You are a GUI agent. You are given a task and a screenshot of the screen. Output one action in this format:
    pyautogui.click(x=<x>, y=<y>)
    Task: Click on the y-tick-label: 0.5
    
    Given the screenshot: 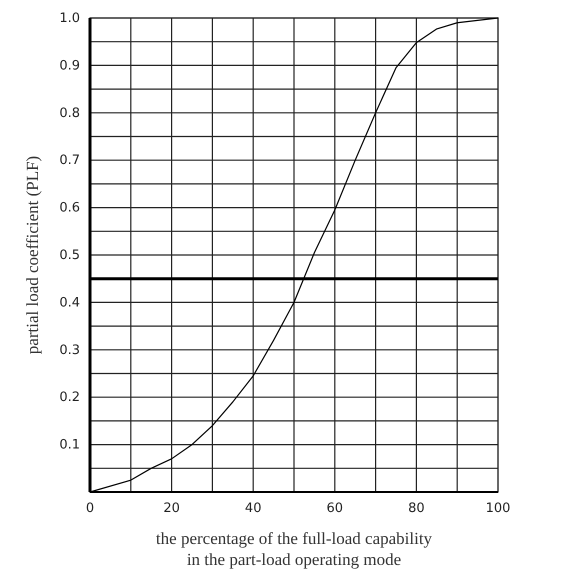 What is the action you would take?
    pyautogui.click(x=69, y=255)
    